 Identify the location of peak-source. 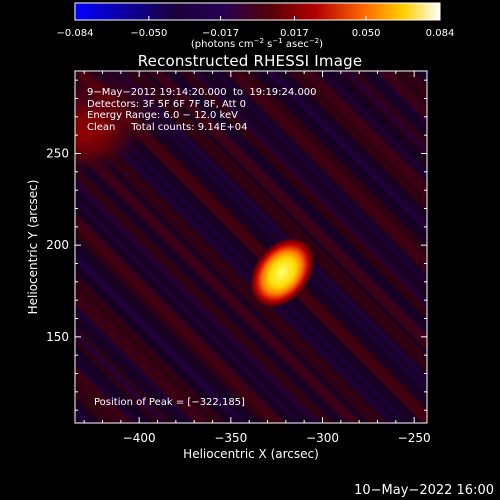
(282, 272).